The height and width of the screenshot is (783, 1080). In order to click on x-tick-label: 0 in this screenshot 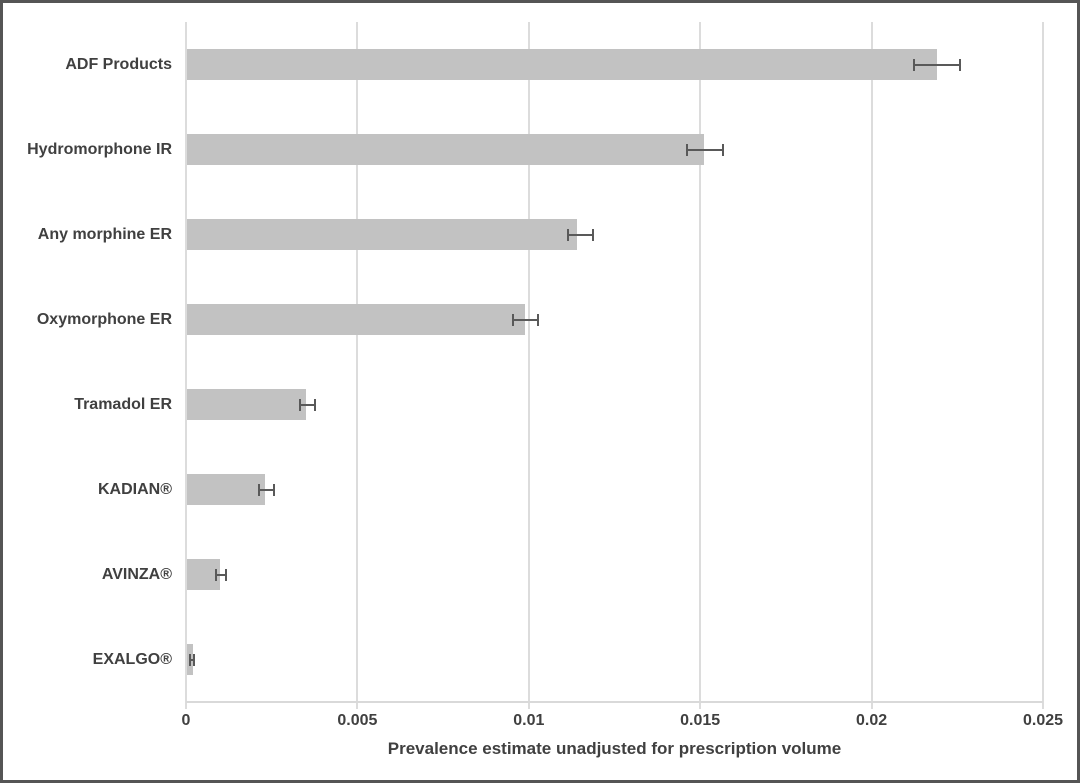, I will do `click(186, 720)`.